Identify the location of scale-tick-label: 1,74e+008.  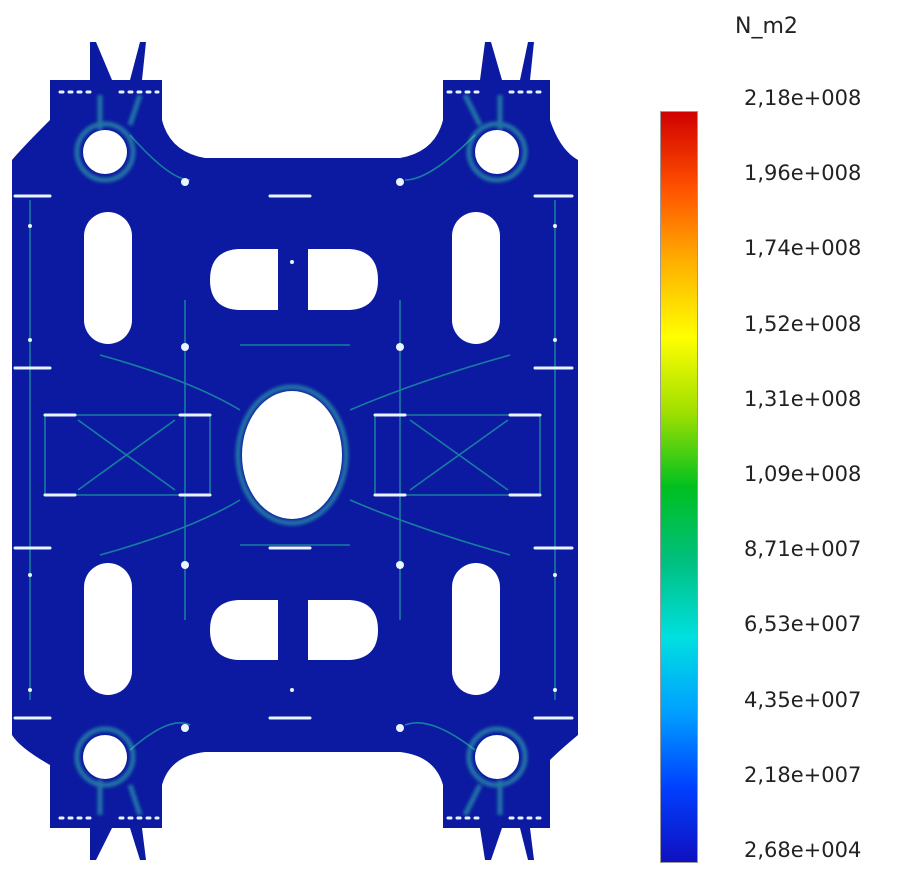
(803, 248).